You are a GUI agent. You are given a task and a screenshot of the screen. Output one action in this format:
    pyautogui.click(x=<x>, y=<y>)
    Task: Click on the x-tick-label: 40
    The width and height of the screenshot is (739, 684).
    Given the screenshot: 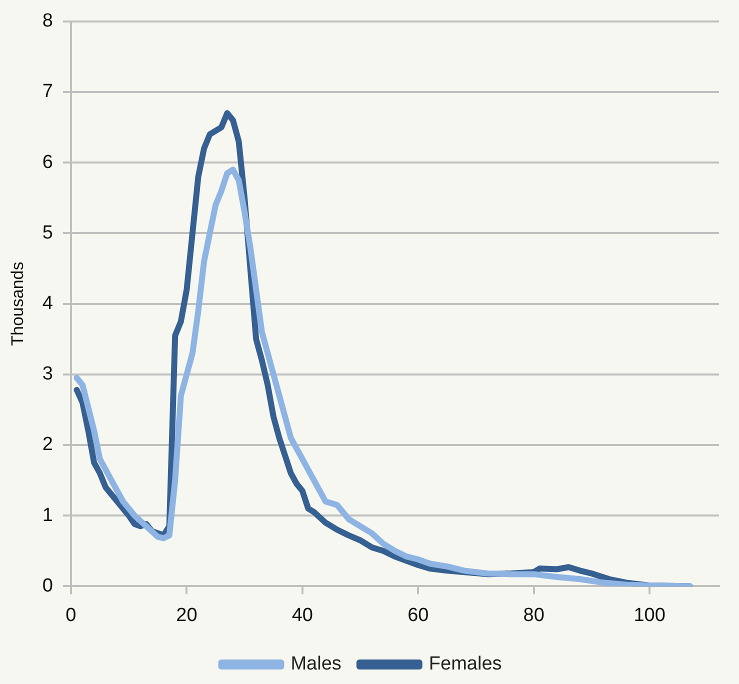 What is the action you would take?
    pyautogui.click(x=302, y=615)
    